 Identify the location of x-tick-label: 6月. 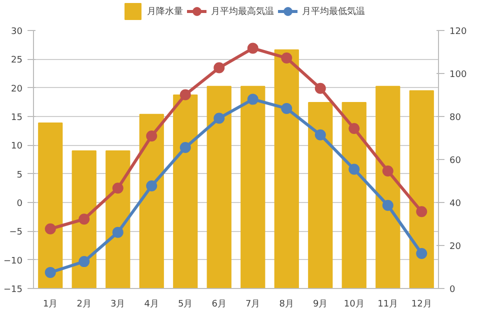
(219, 305).